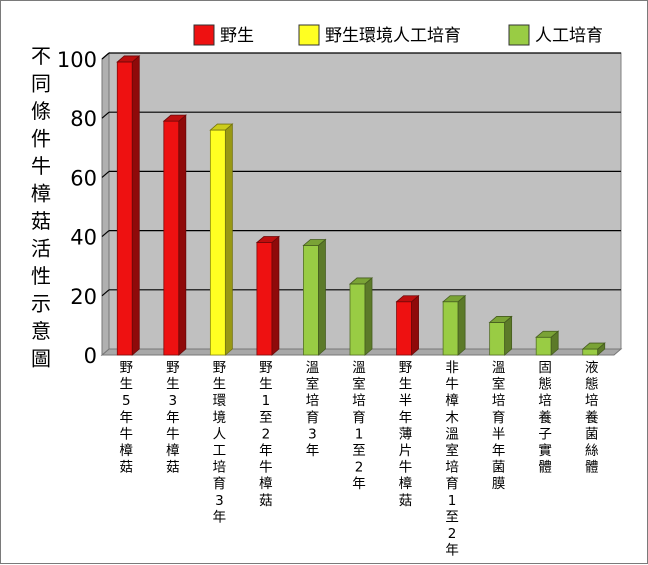 The height and width of the screenshot is (565, 648). What do you see at coordinates (77, 60) in the screenshot?
I see `y-tick-label: 100` at bounding box center [77, 60].